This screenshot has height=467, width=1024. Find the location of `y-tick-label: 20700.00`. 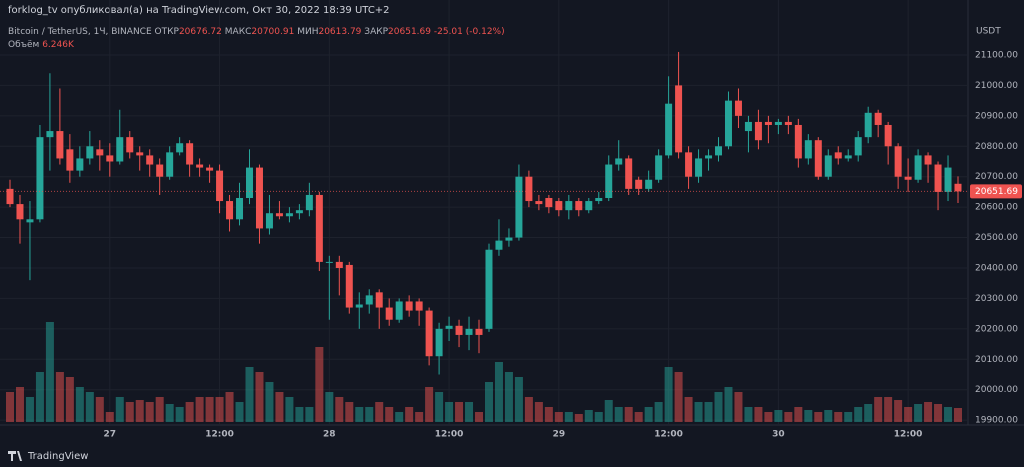

y-tick-label: 20700.00 is located at coordinates (996, 177).